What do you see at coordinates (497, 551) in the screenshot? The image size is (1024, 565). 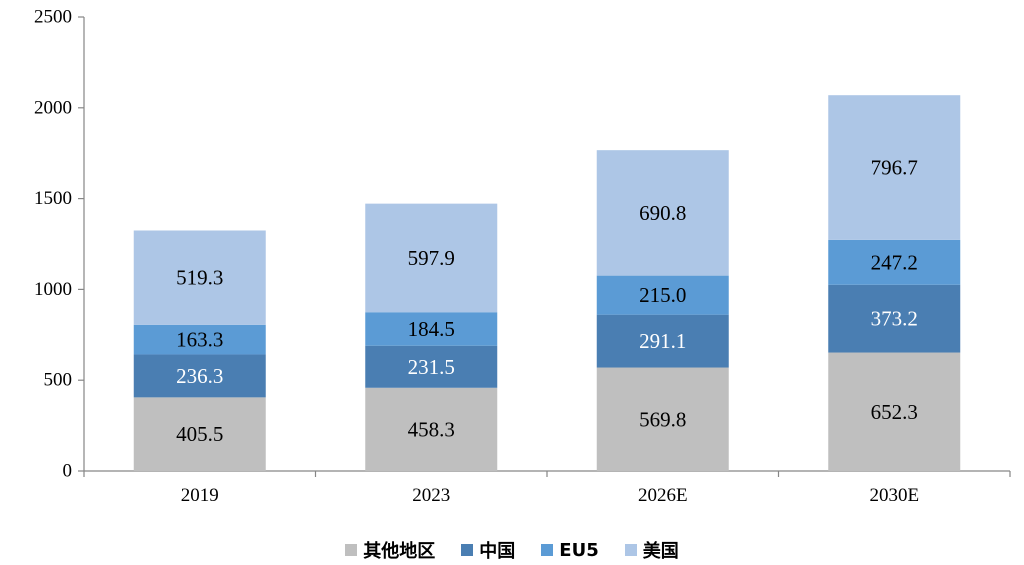 I see `legend-label: 中国` at bounding box center [497, 551].